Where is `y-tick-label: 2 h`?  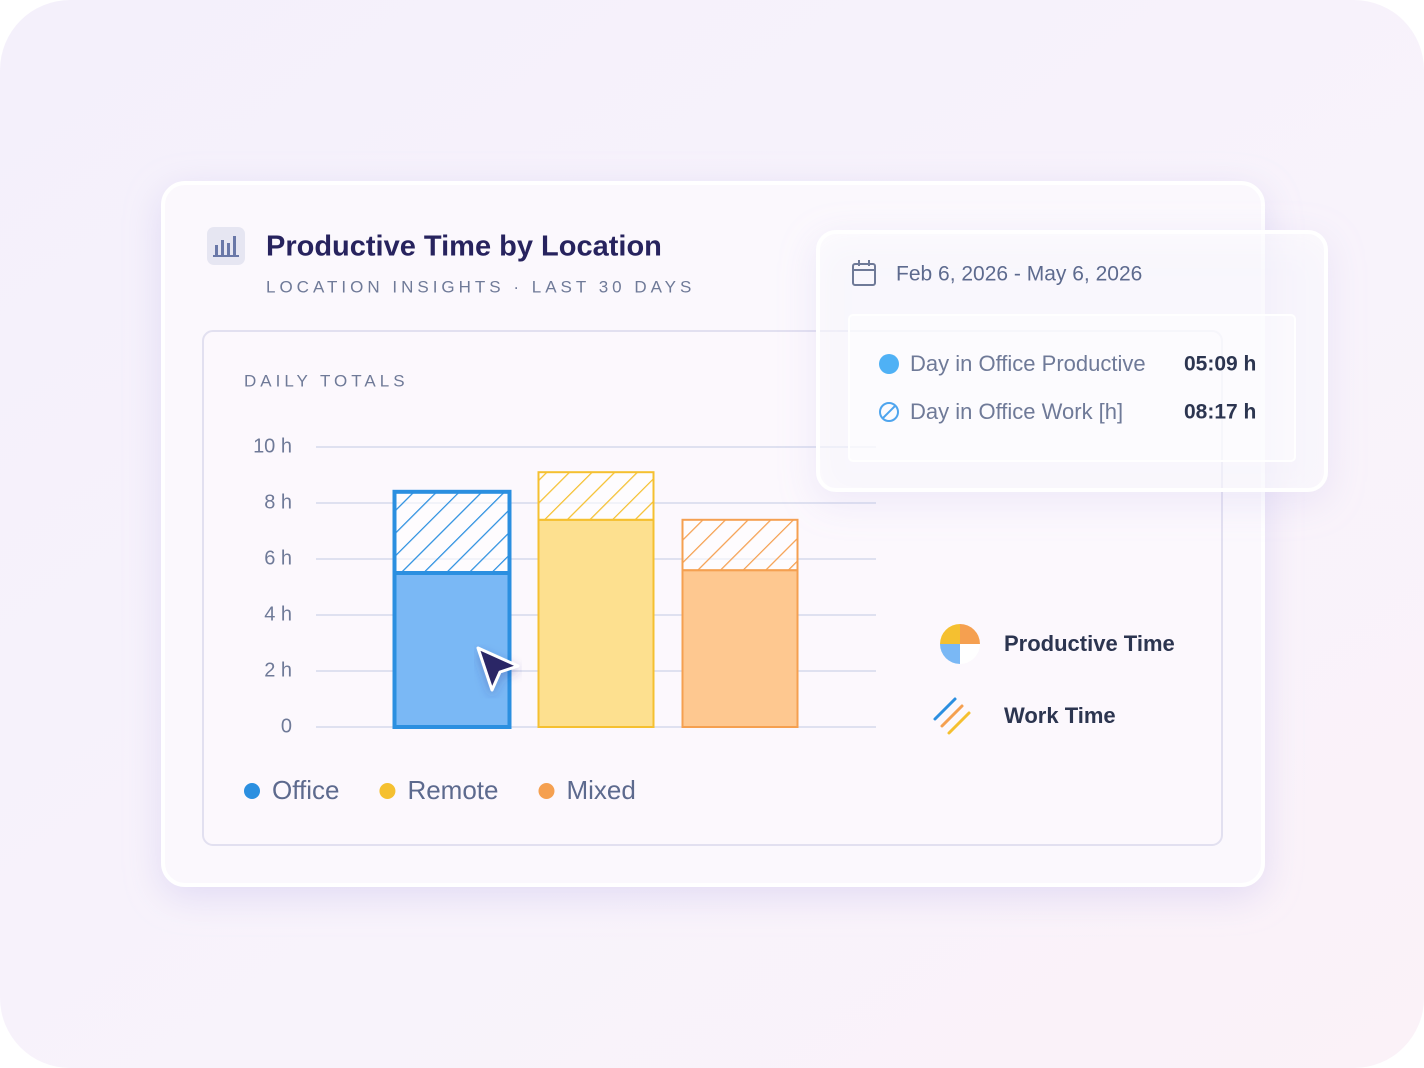 y-tick-label: 2 h is located at coordinates (278, 670).